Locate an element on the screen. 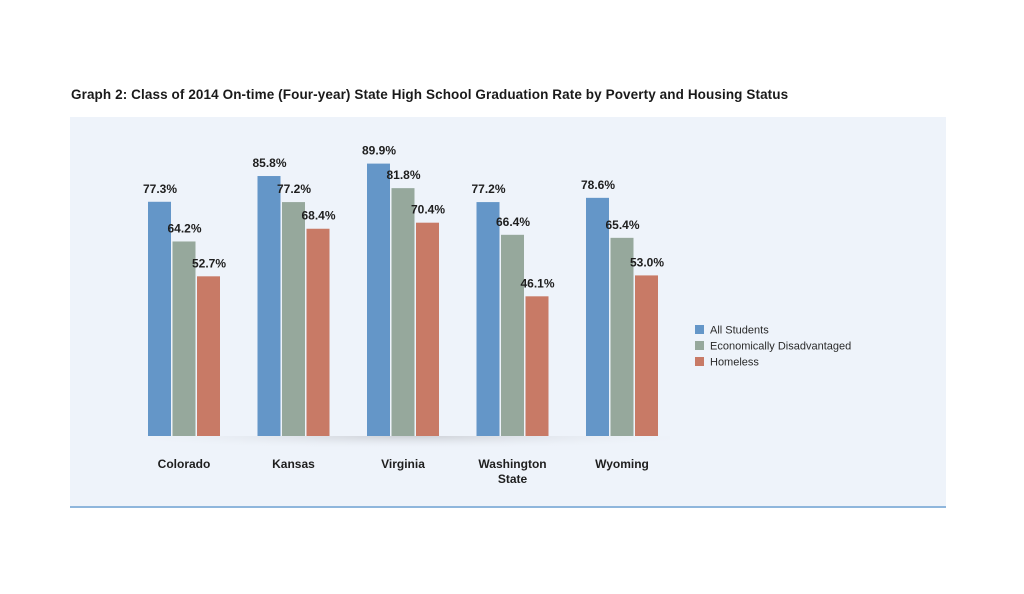  baseline-shadow is located at coordinates (410, 447).